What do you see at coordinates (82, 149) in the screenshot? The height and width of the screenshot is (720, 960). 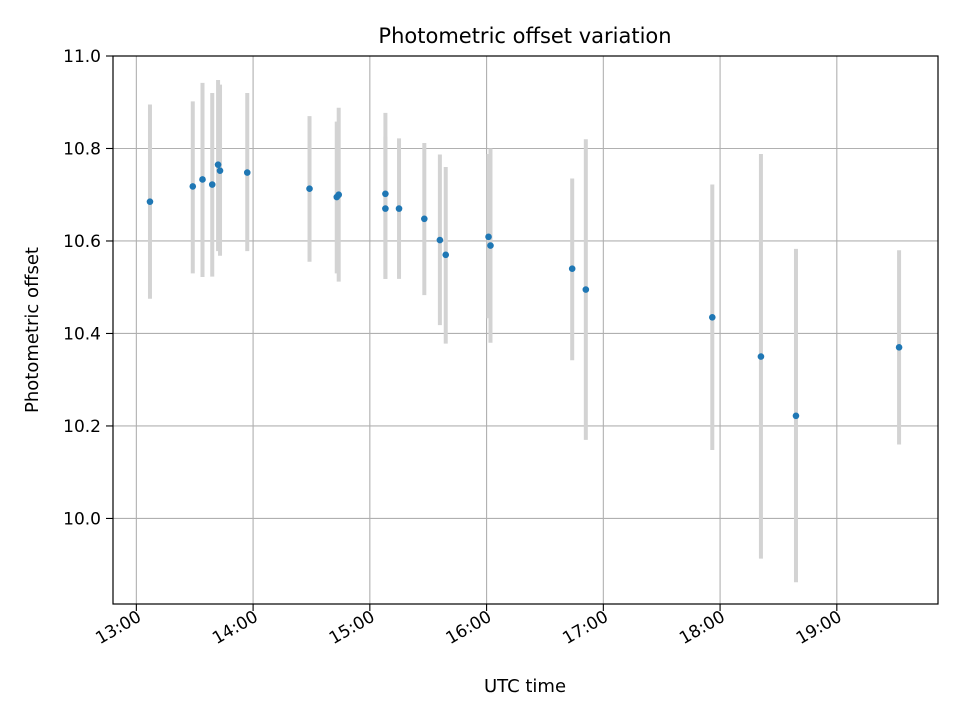 I see `y-tick-label: 10.8` at bounding box center [82, 149].